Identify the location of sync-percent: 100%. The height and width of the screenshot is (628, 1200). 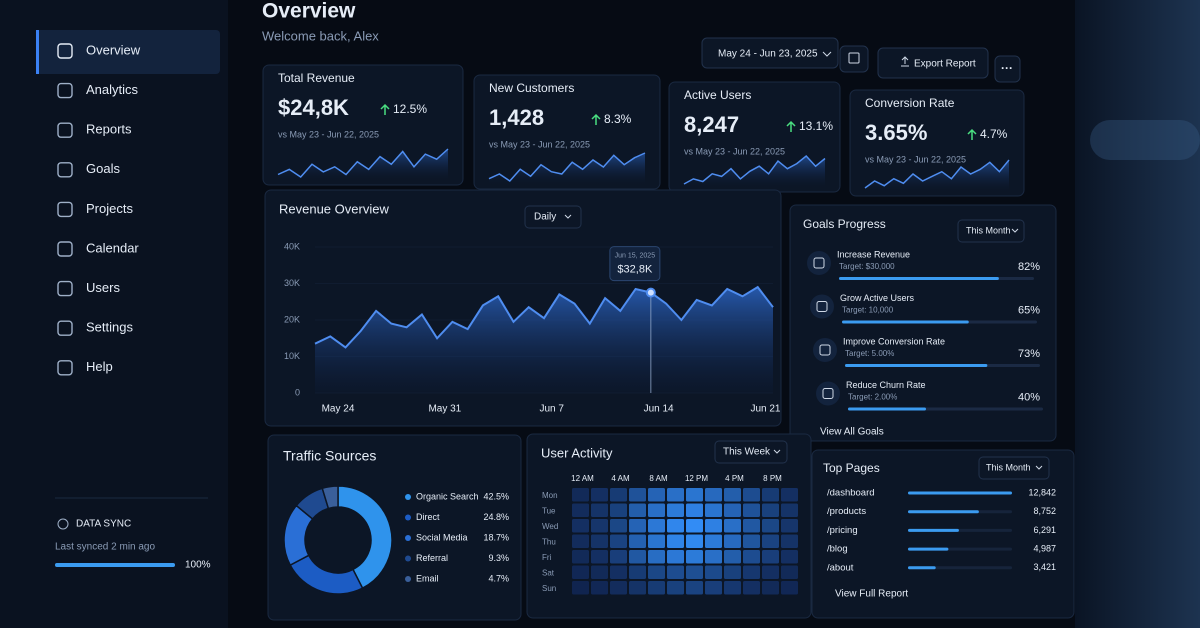
(198, 565).